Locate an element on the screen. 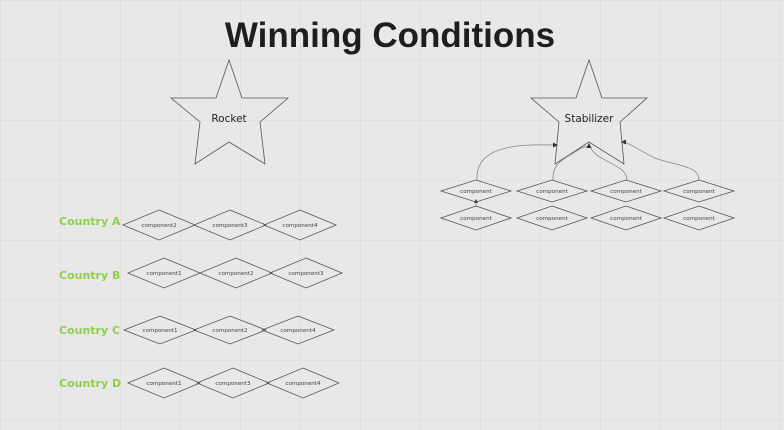 The height and width of the screenshot is (430, 784). rocket-label: Rocket is located at coordinates (228, 119).